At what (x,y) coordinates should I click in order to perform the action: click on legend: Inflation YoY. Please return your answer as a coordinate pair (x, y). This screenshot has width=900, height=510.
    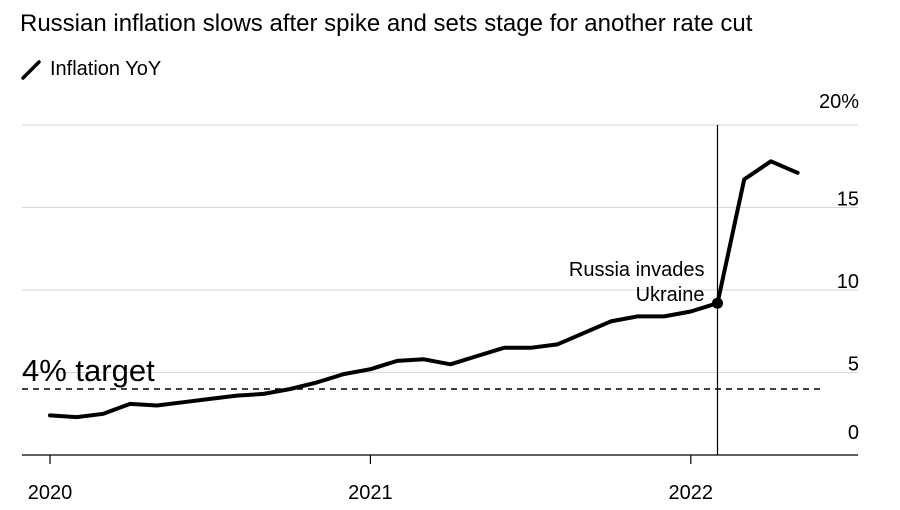
    Looking at the image, I should click on (90, 69).